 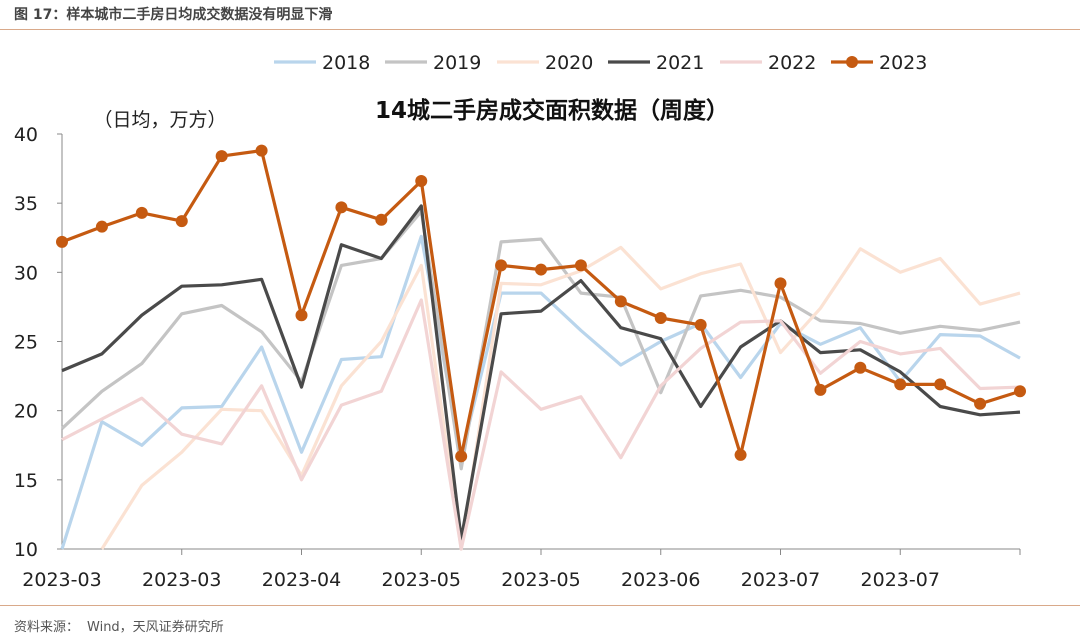 What do you see at coordinates (680, 63) in the screenshot?
I see `legend-label: 2021` at bounding box center [680, 63].